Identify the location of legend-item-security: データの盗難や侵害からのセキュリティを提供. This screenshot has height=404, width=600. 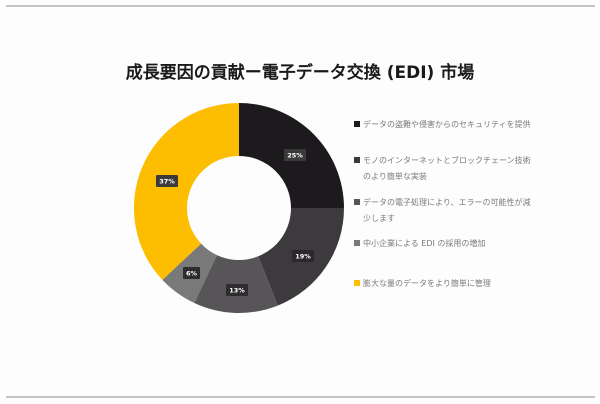
(472, 125).